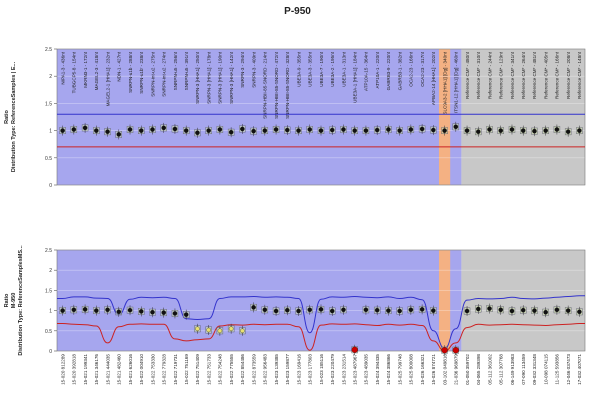 This screenshot has width=595, height=403. Describe the element at coordinates (501, 75) in the screenshot. I see `x-tick-label: Reference CM* - 129nt` at that location.